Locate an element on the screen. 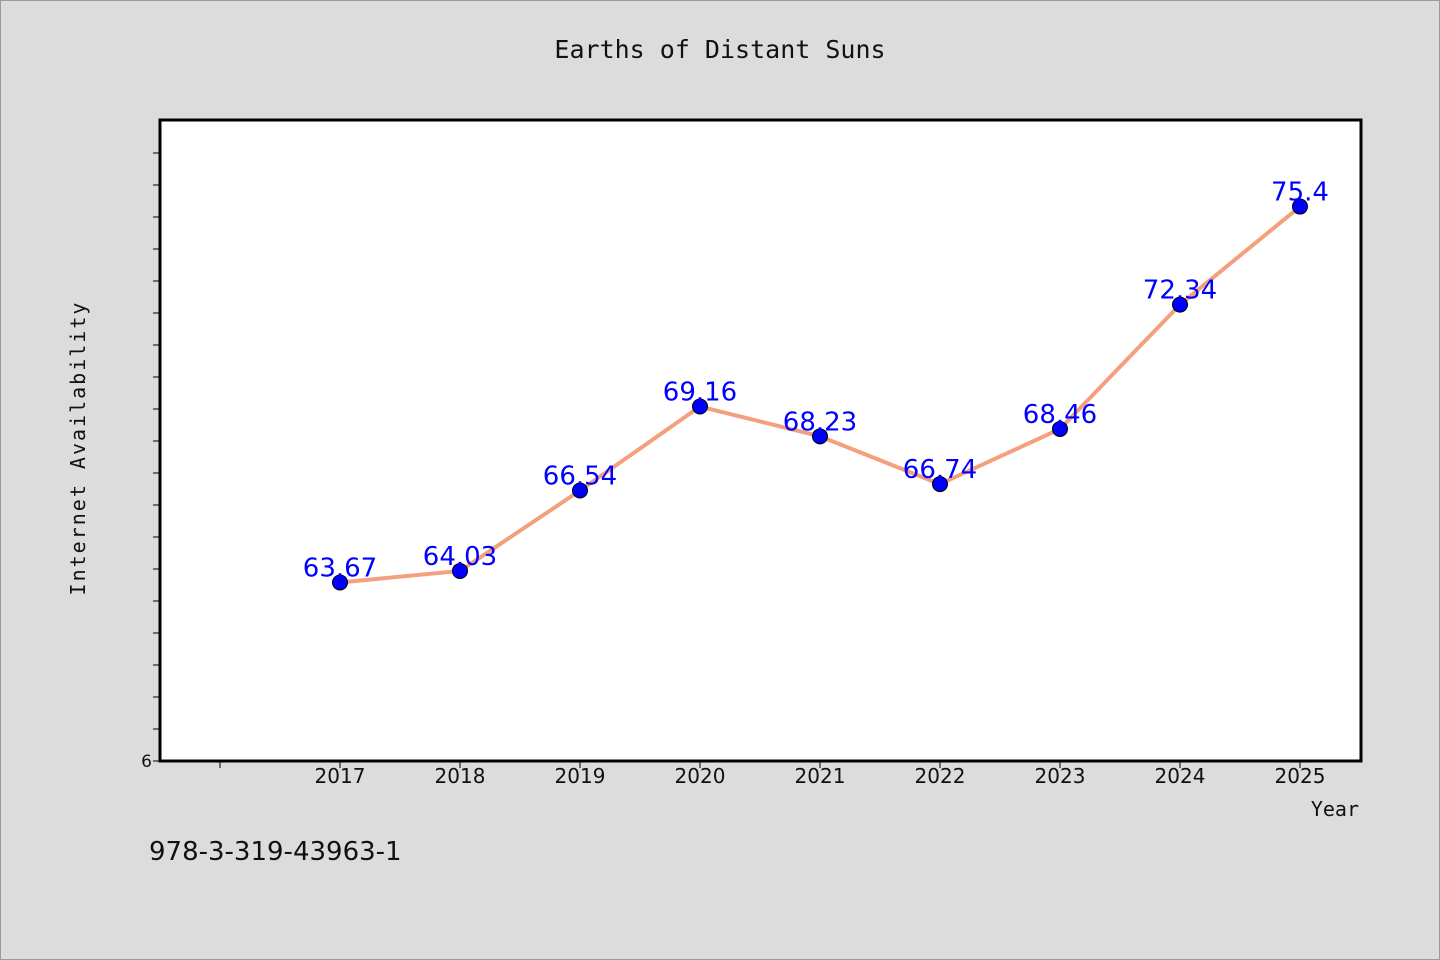 Image resolution: width=1440 pixels, height=960 pixels. x-tick-label: 2025 is located at coordinates (1300, 776).